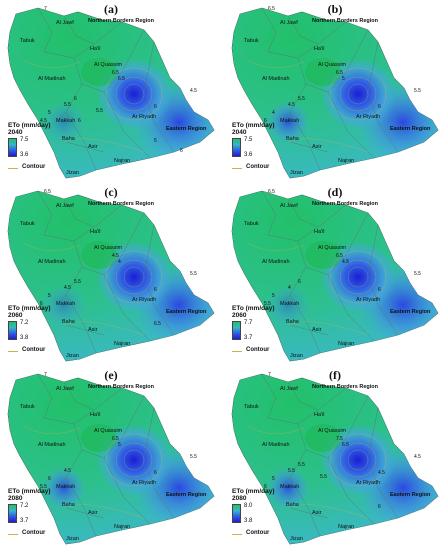  What do you see at coordinates (248, 338) in the screenshot?
I see `legend-min-value: 3.7` at bounding box center [248, 338].